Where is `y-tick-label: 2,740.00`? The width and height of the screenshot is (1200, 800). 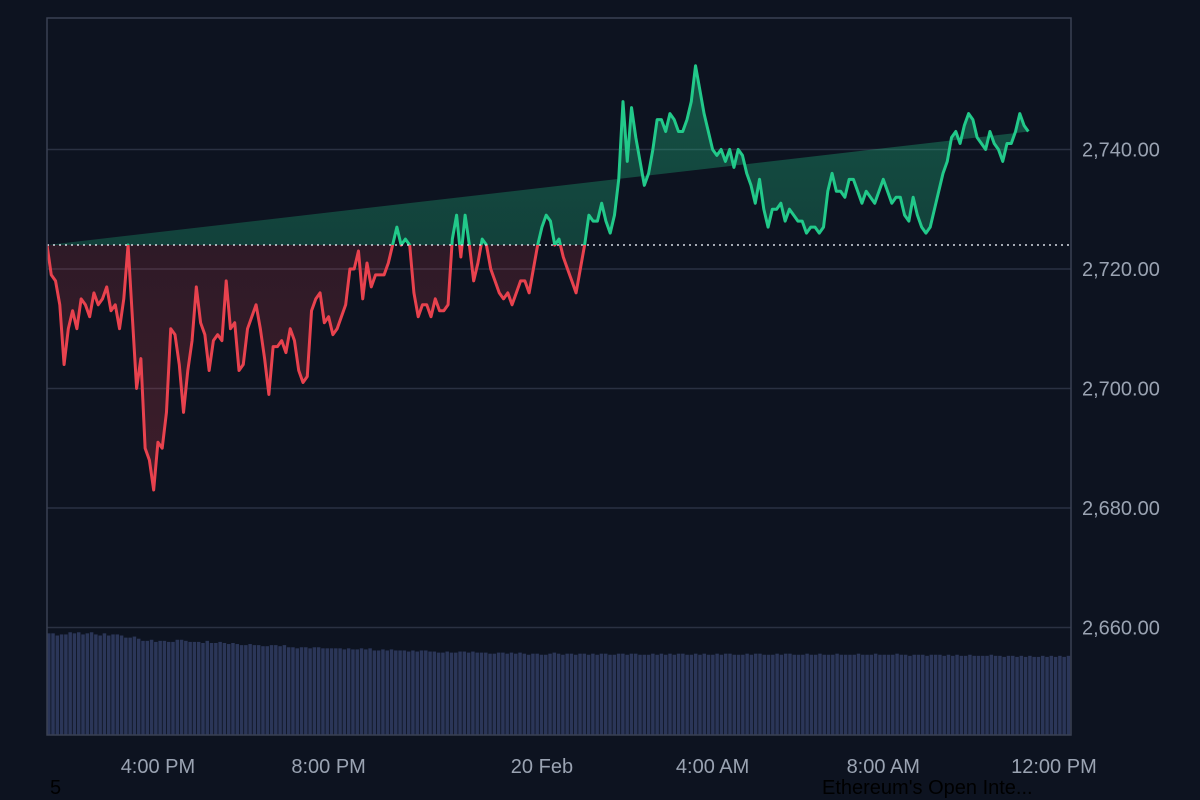
y-tick-label: 2,740.00 is located at coordinates (1121, 150).